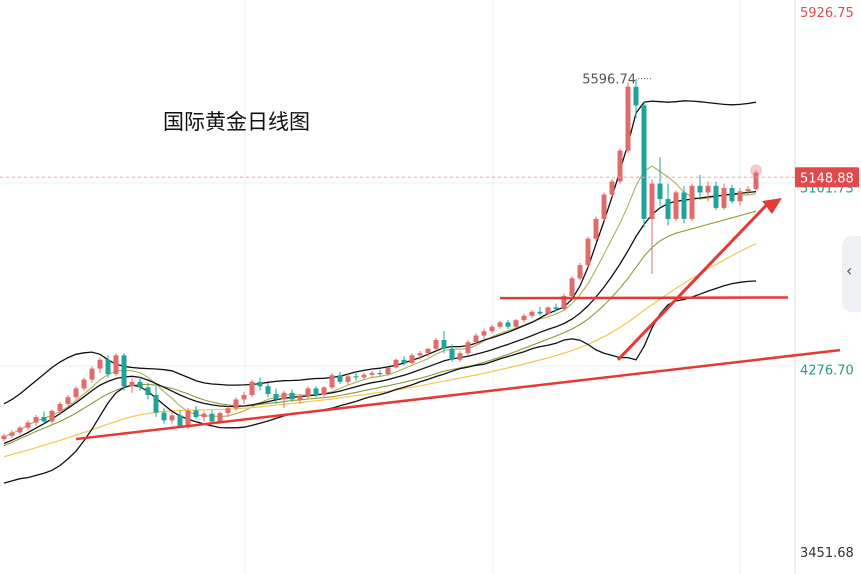  I want to click on side-panel-toggle: ‹, so click(851, 274).